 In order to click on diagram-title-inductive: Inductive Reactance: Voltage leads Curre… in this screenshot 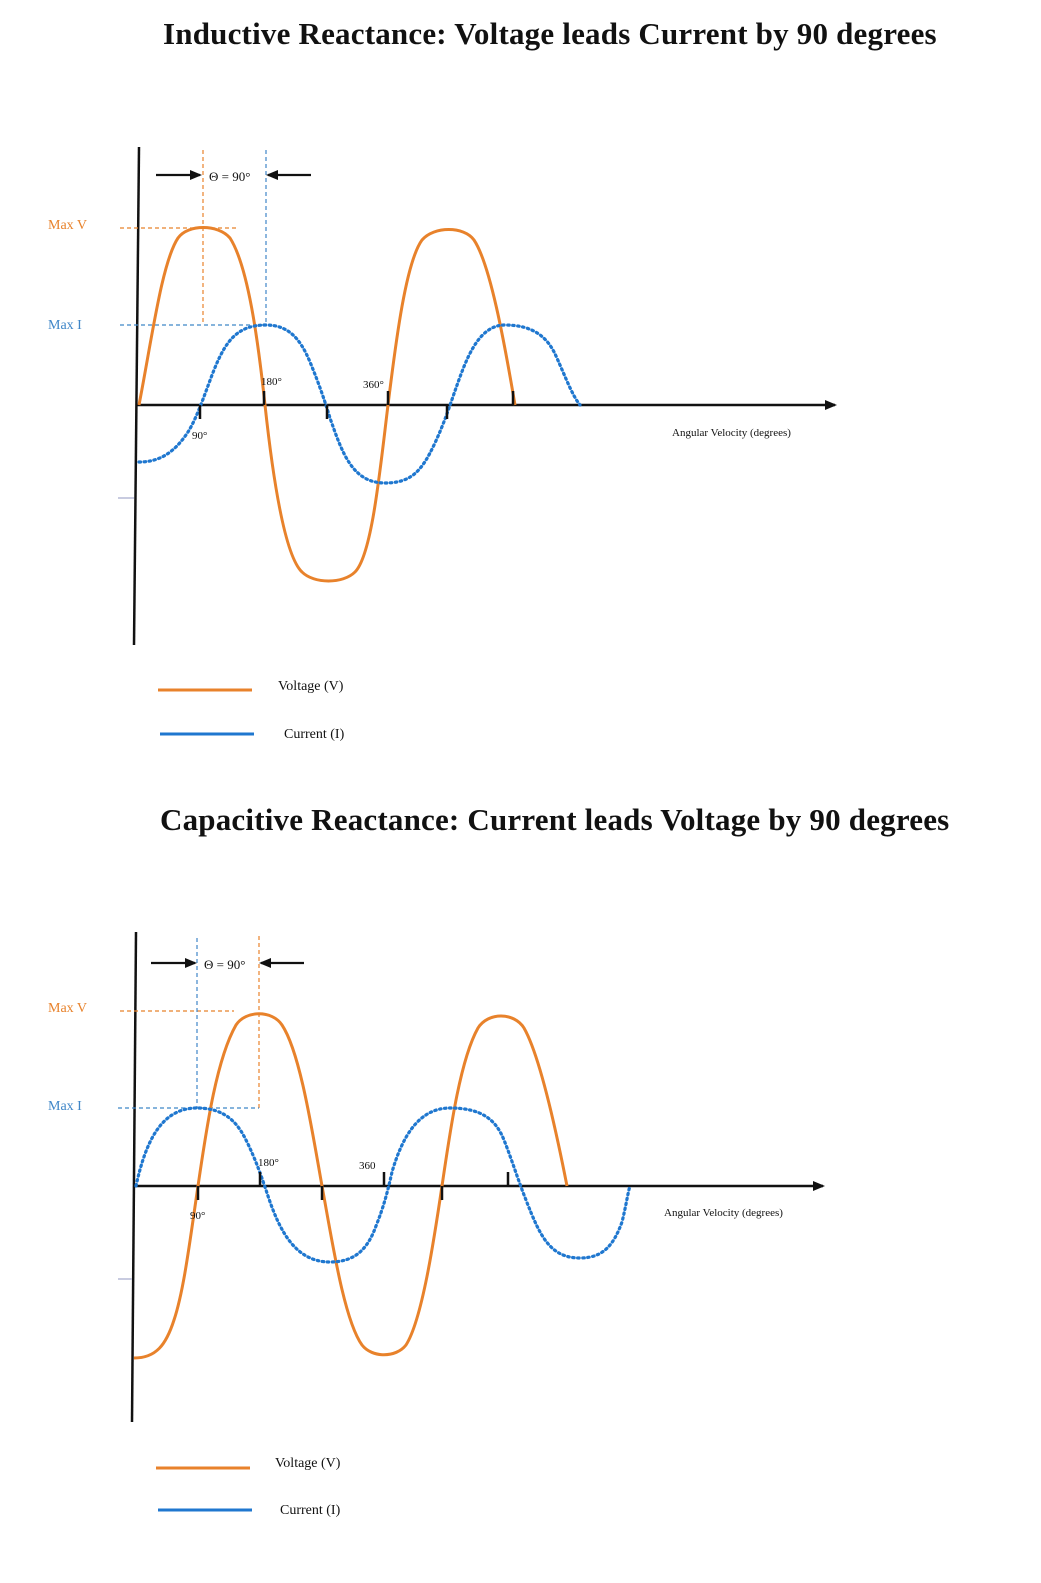, I will do `click(550, 33)`.